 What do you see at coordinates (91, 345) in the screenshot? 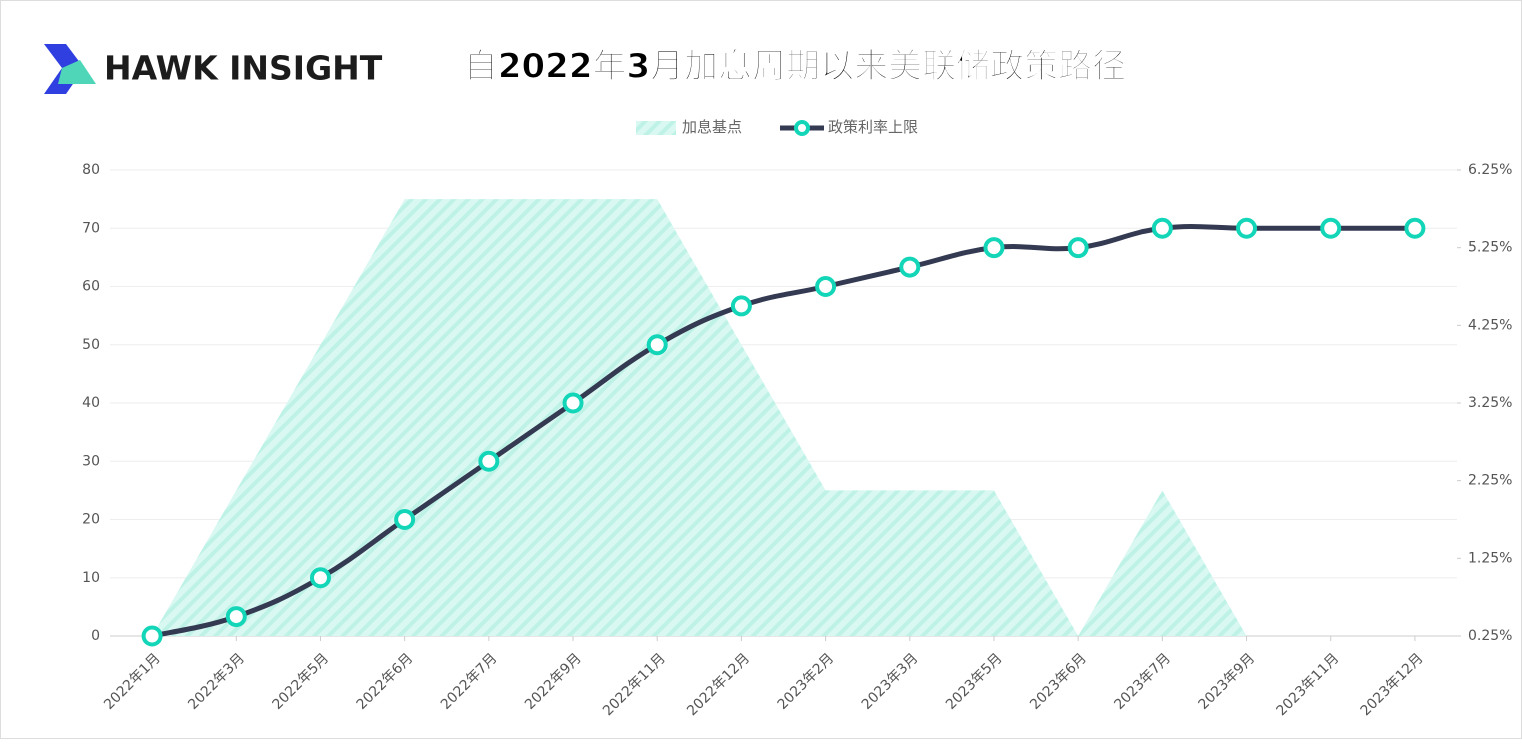
I see `y-tick-label: 50` at bounding box center [91, 345].